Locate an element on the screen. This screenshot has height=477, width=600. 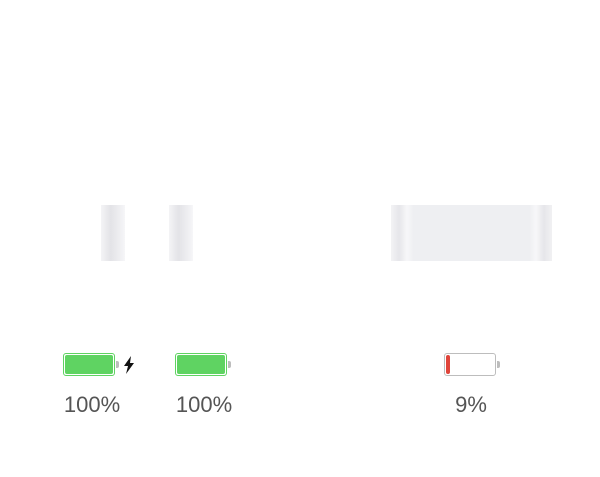
case-battery-label: 9% is located at coordinates (471, 404).